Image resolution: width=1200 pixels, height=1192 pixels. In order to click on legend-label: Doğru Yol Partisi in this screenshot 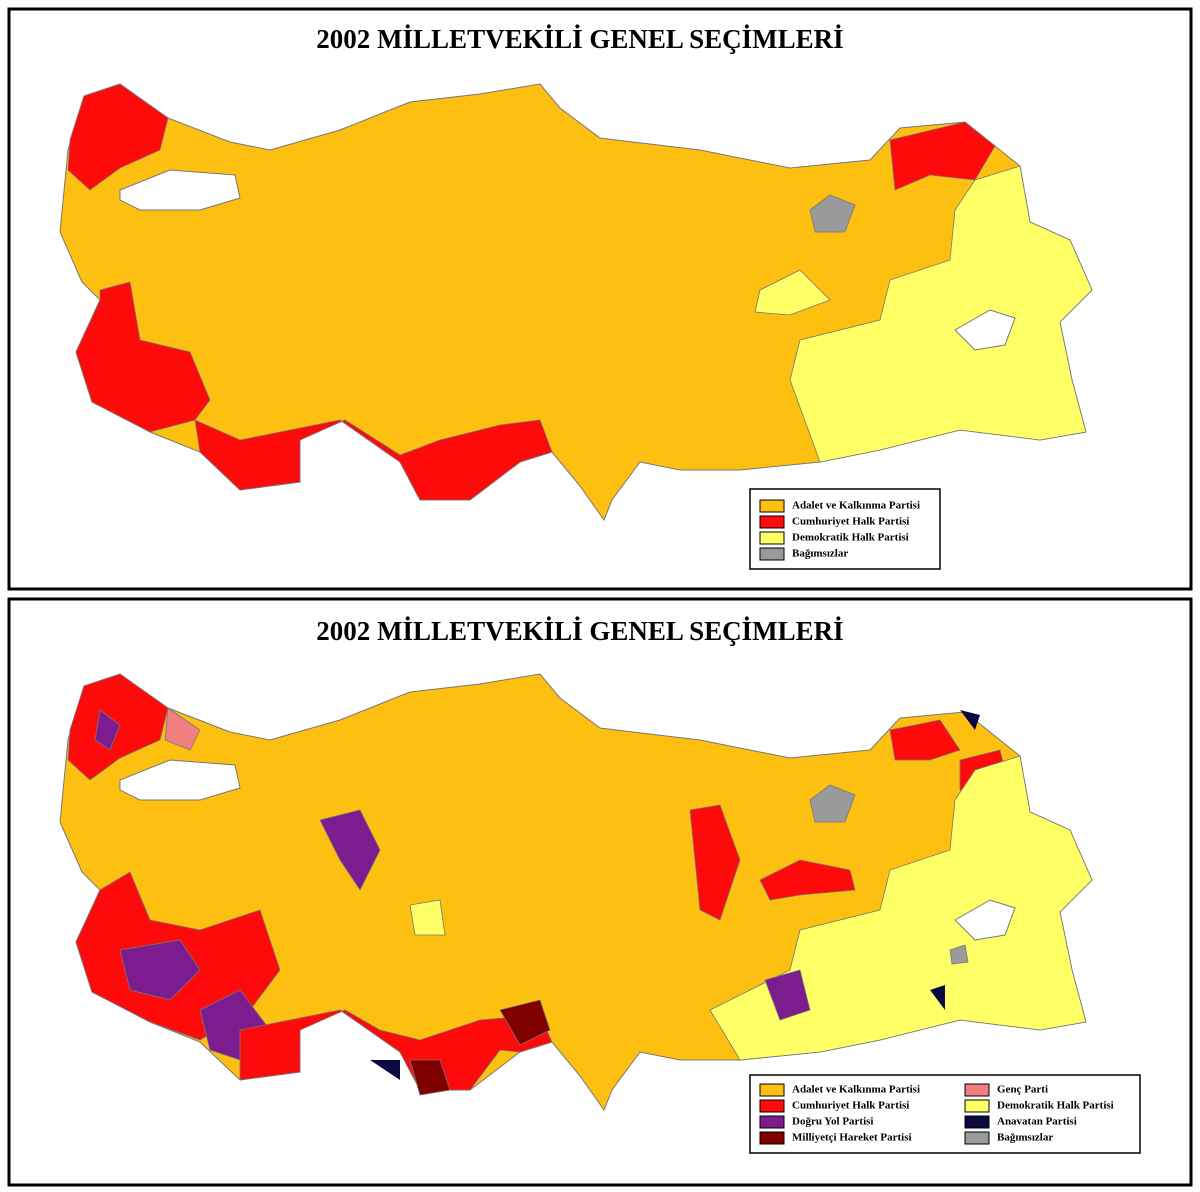, I will do `click(832, 1122)`.